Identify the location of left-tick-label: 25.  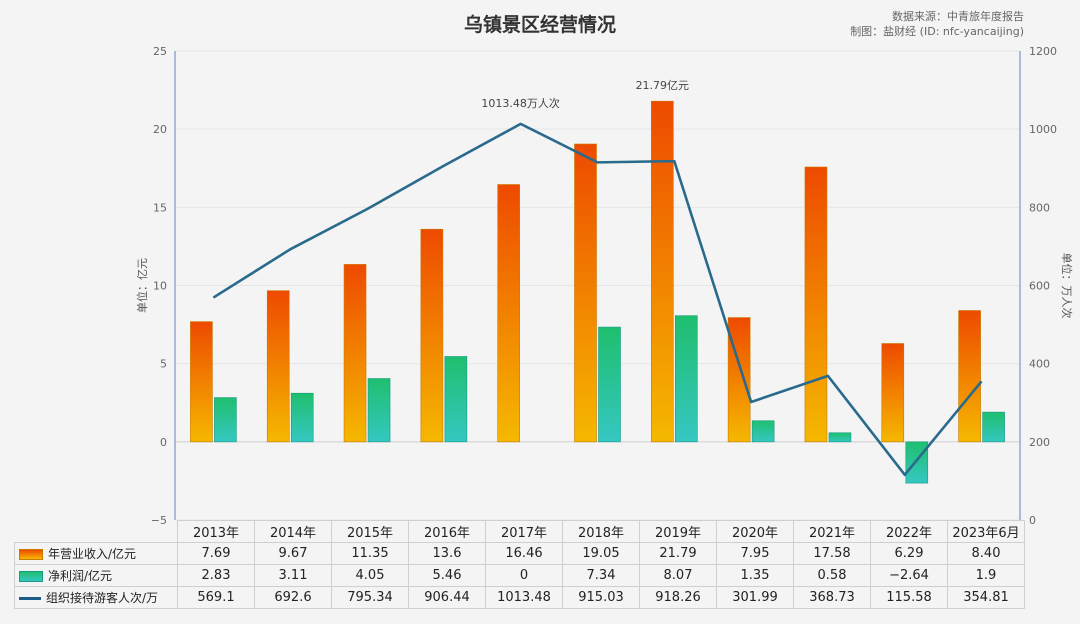
(160, 51).